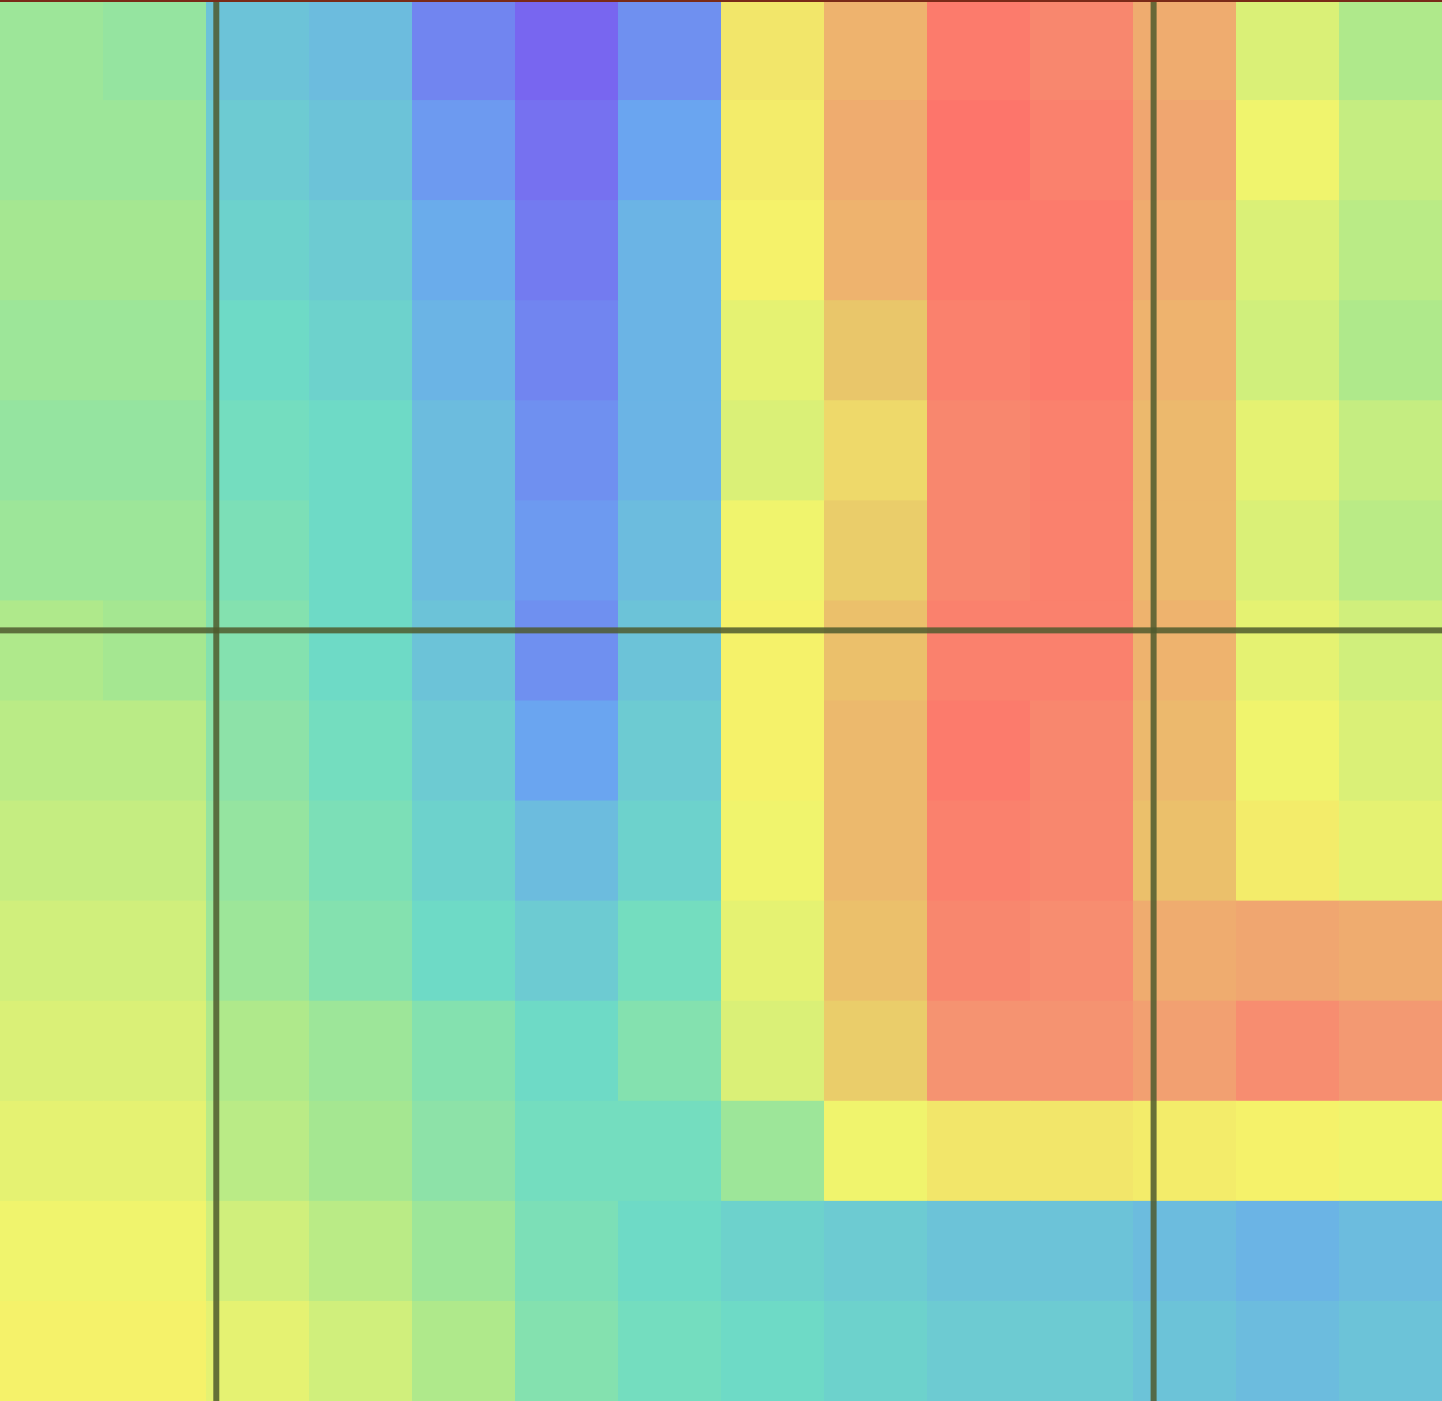 This screenshot has height=1401, width=1442. Describe the element at coordinates (464, 250) in the screenshot. I see `heatmap-cell-r2-c4` at that location.